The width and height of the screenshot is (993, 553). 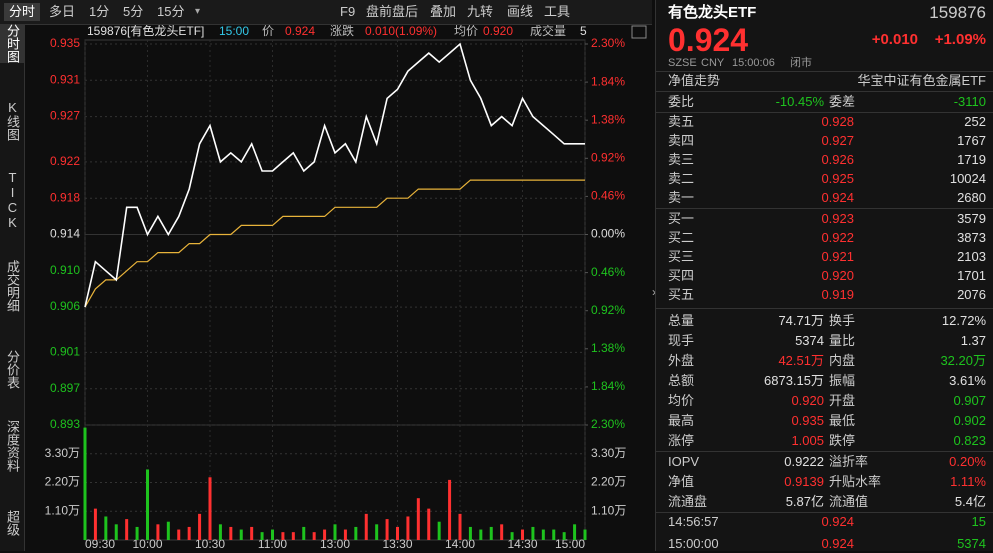 What do you see at coordinates (12, 369) in the screenshot?
I see `side-tab: 分价表` at bounding box center [12, 369].